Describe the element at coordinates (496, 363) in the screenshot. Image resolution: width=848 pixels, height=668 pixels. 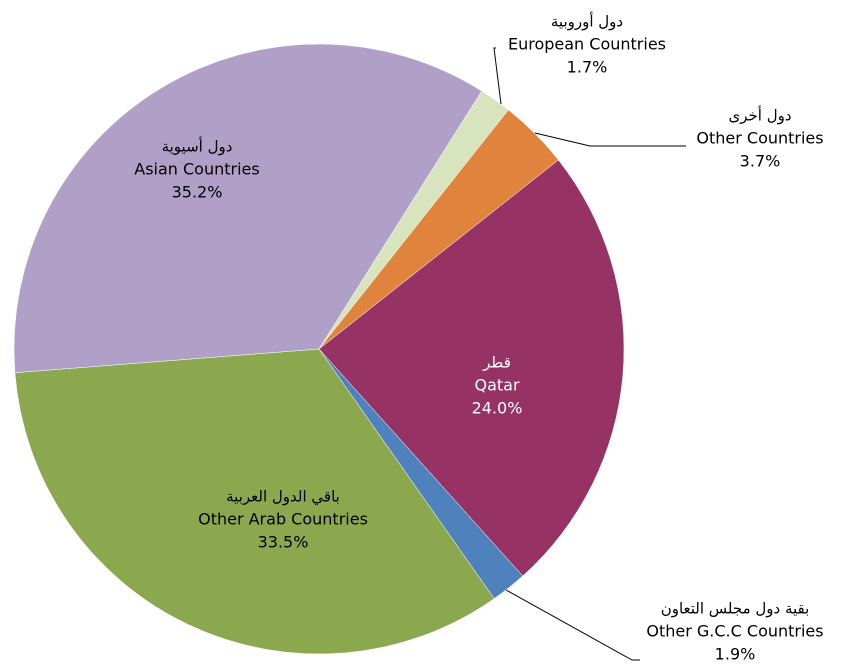
I see `label-arabic: قطر` at that location.